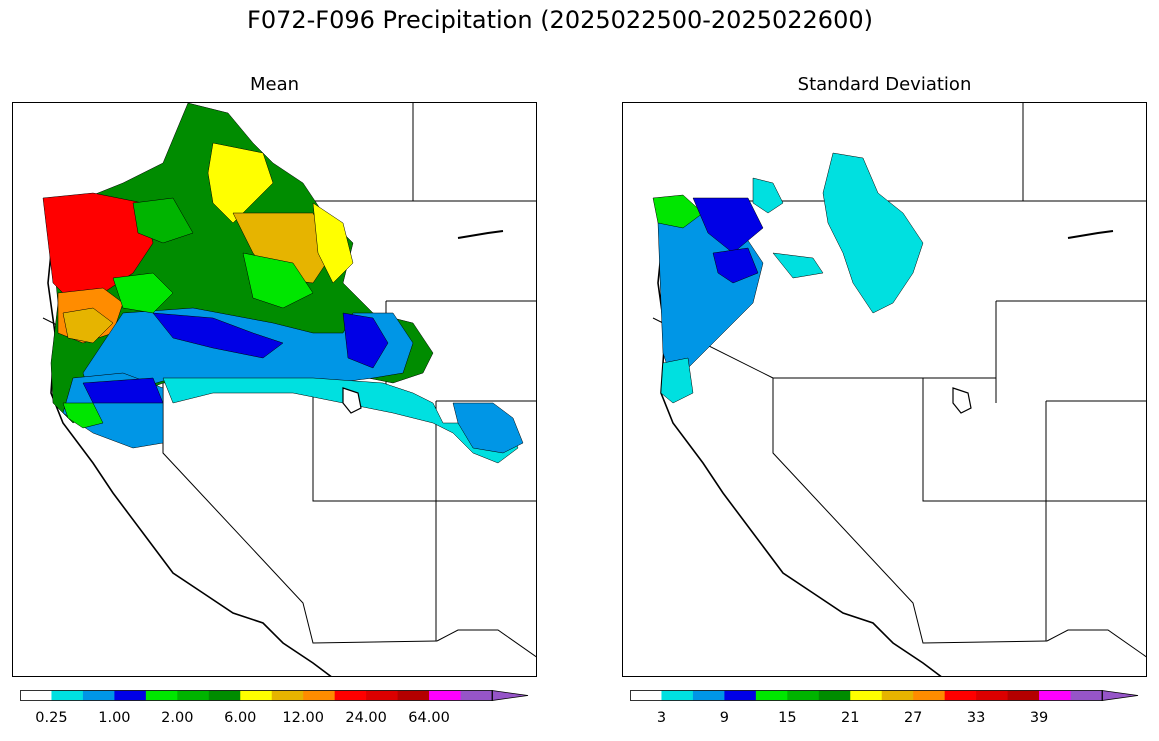  What do you see at coordinates (366, 718) in the screenshot?
I see `colorbar-tick-label: 24.00` at bounding box center [366, 718].